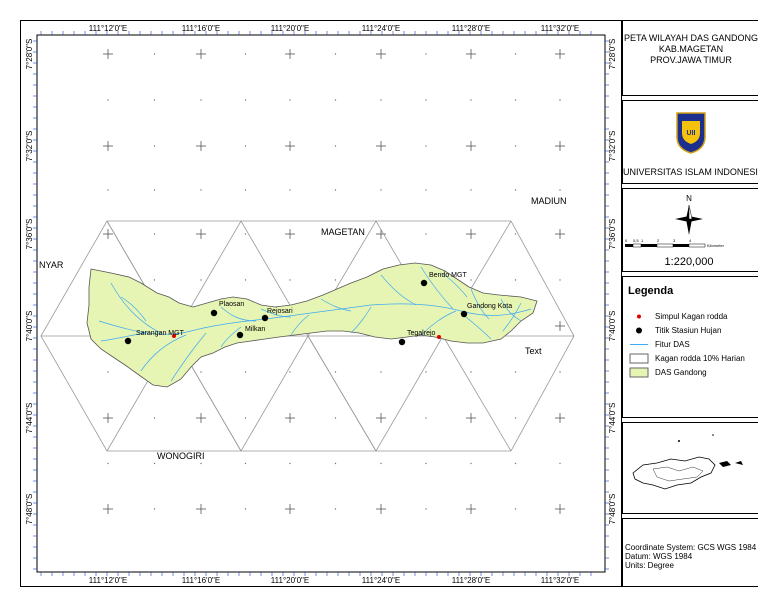 The width and height of the screenshot is (758, 593). I want to click on lat-label-right: 7°32'0"S, so click(612, 146).